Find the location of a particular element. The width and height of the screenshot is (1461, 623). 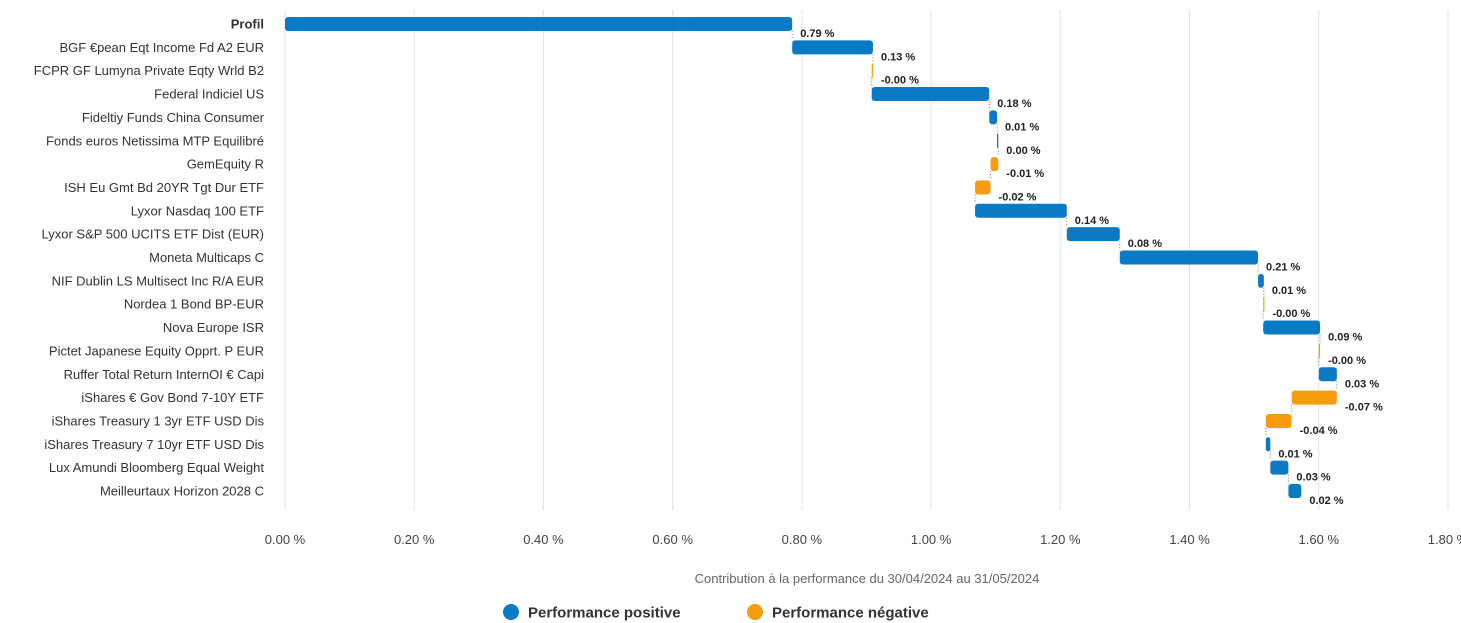

category-label: ISH Eu Gmt Bd 20YR Tgt Dur ETF is located at coordinates (164, 187).